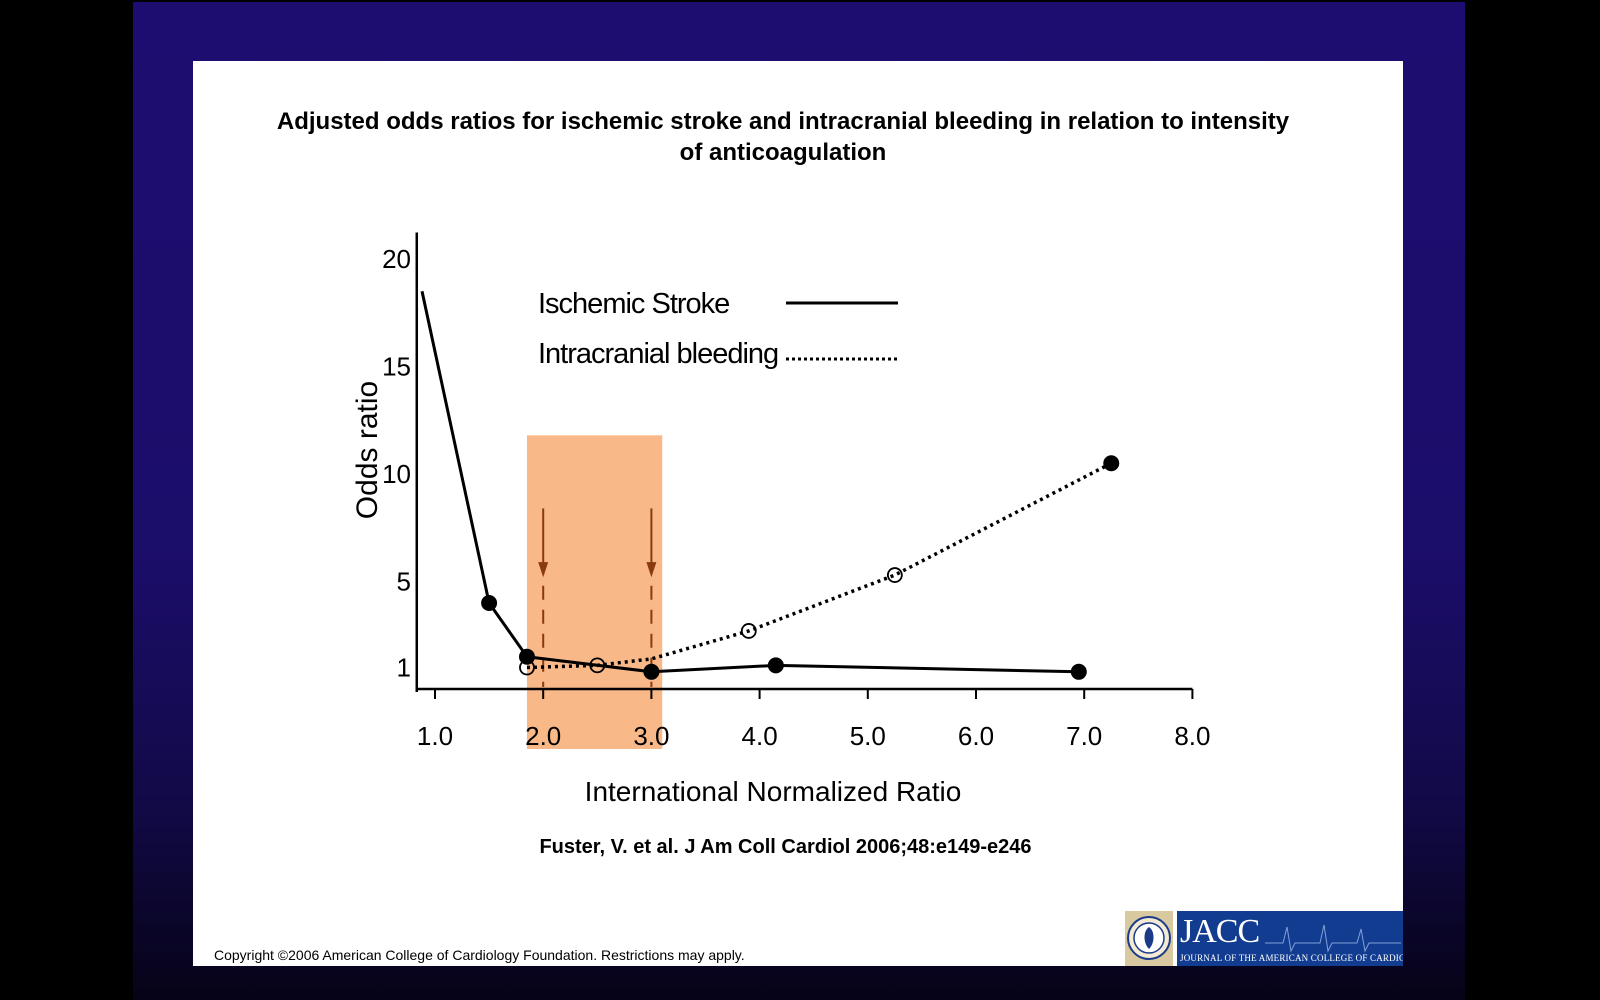 The width and height of the screenshot is (1600, 1000). What do you see at coordinates (396, 259) in the screenshot?
I see `y-tick-label: 20` at bounding box center [396, 259].